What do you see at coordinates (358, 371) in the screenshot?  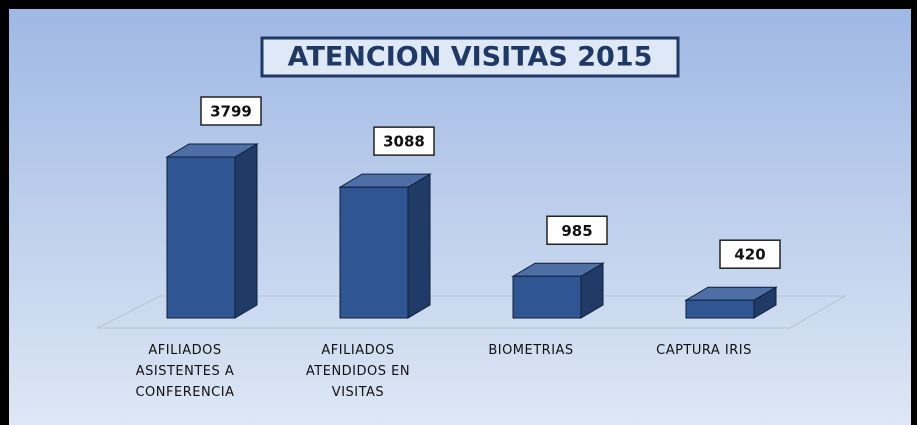 I see `x-tick-label: AFILIADOS ATENDIDOS EN VISITAS` at bounding box center [358, 371].